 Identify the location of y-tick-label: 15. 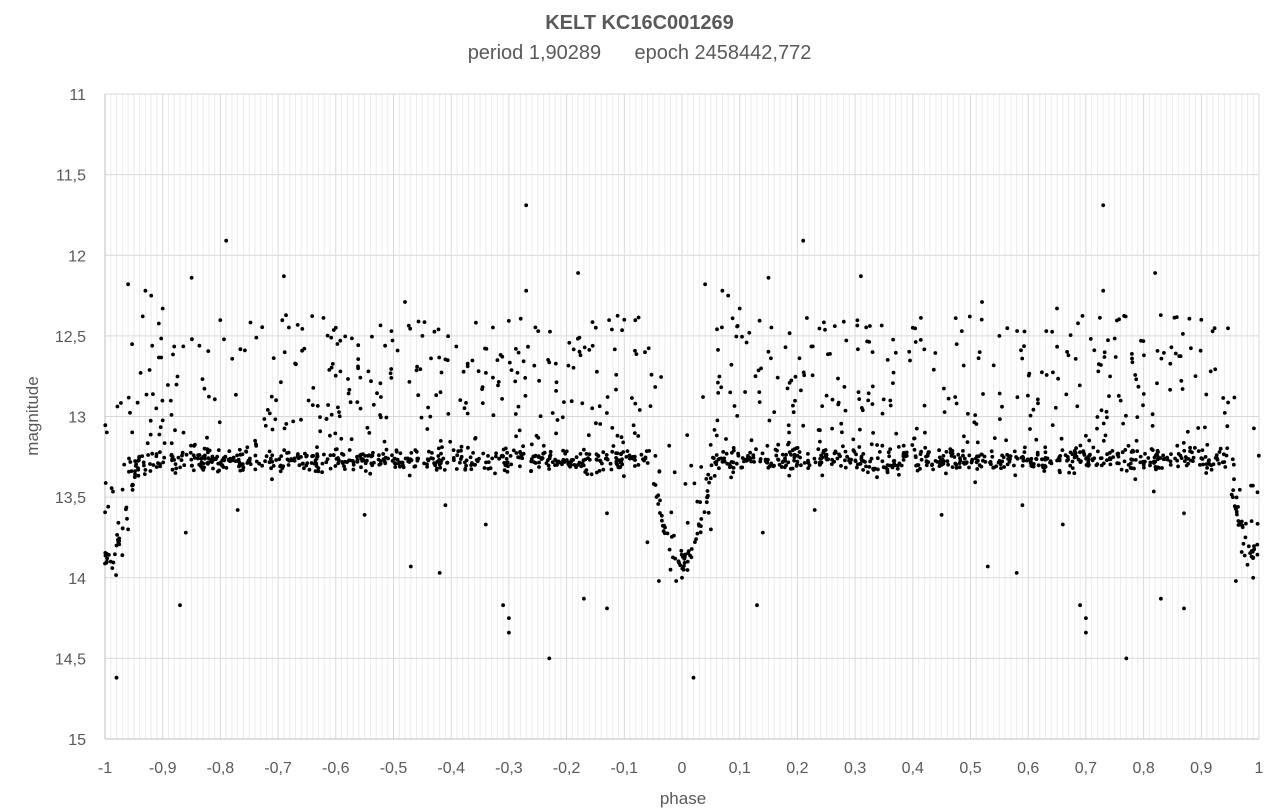
(77, 740).